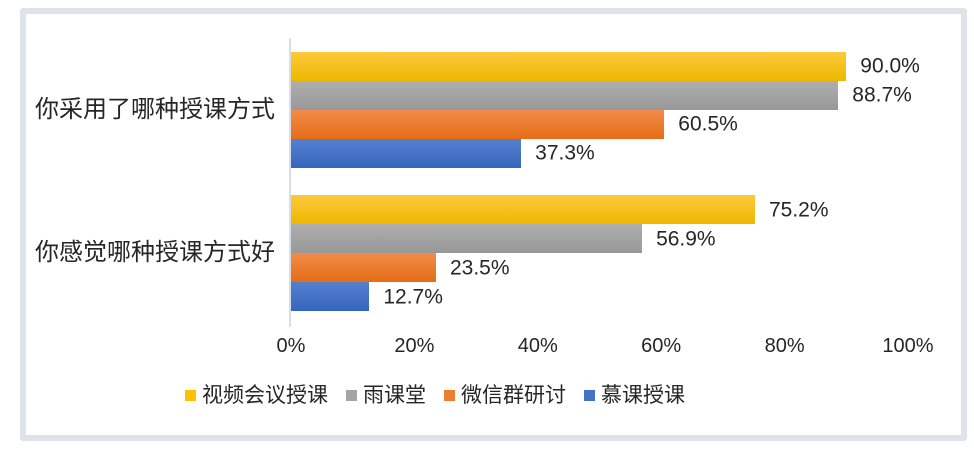 The height and width of the screenshot is (451, 974). I want to click on category-label: 你感觉哪种授课方式好, so click(155, 253).